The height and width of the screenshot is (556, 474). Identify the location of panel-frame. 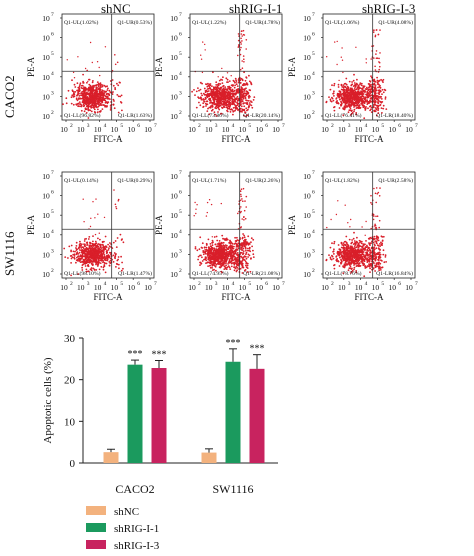
(369, 67).